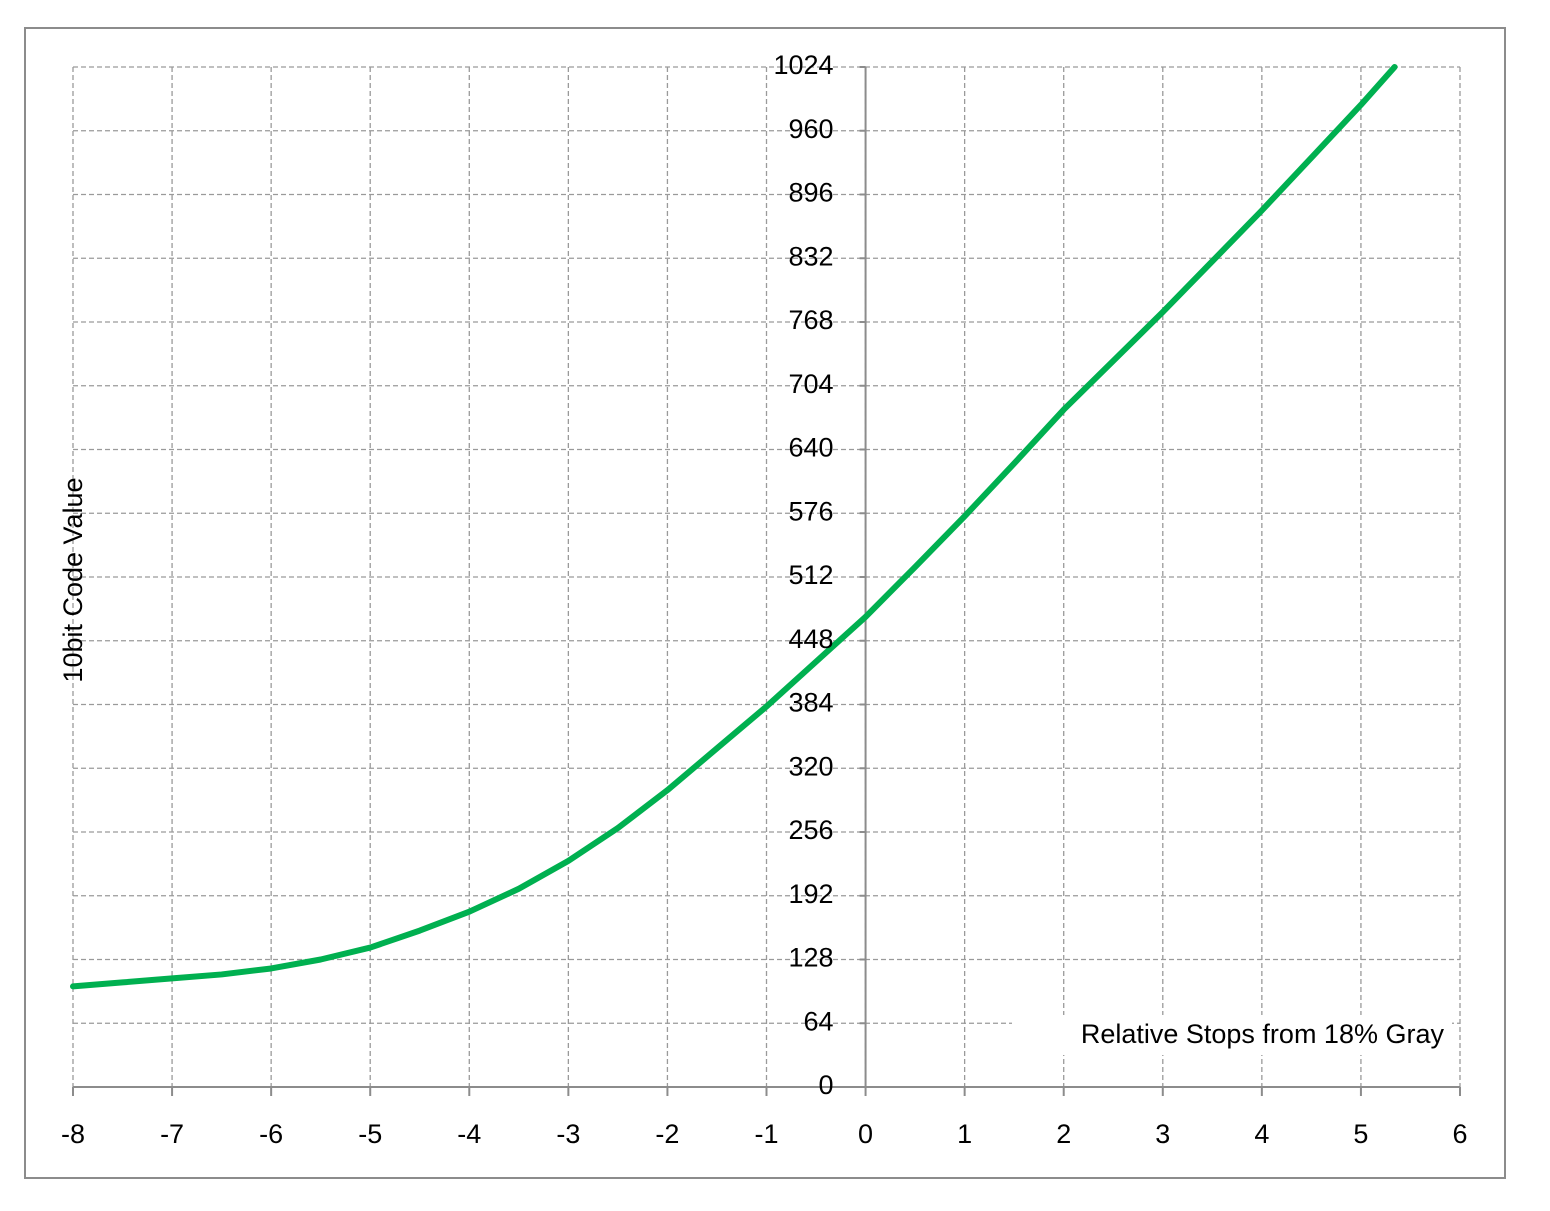  Describe the element at coordinates (819, 1021) in the screenshot. I see `y-tick-label: 64` at that location.